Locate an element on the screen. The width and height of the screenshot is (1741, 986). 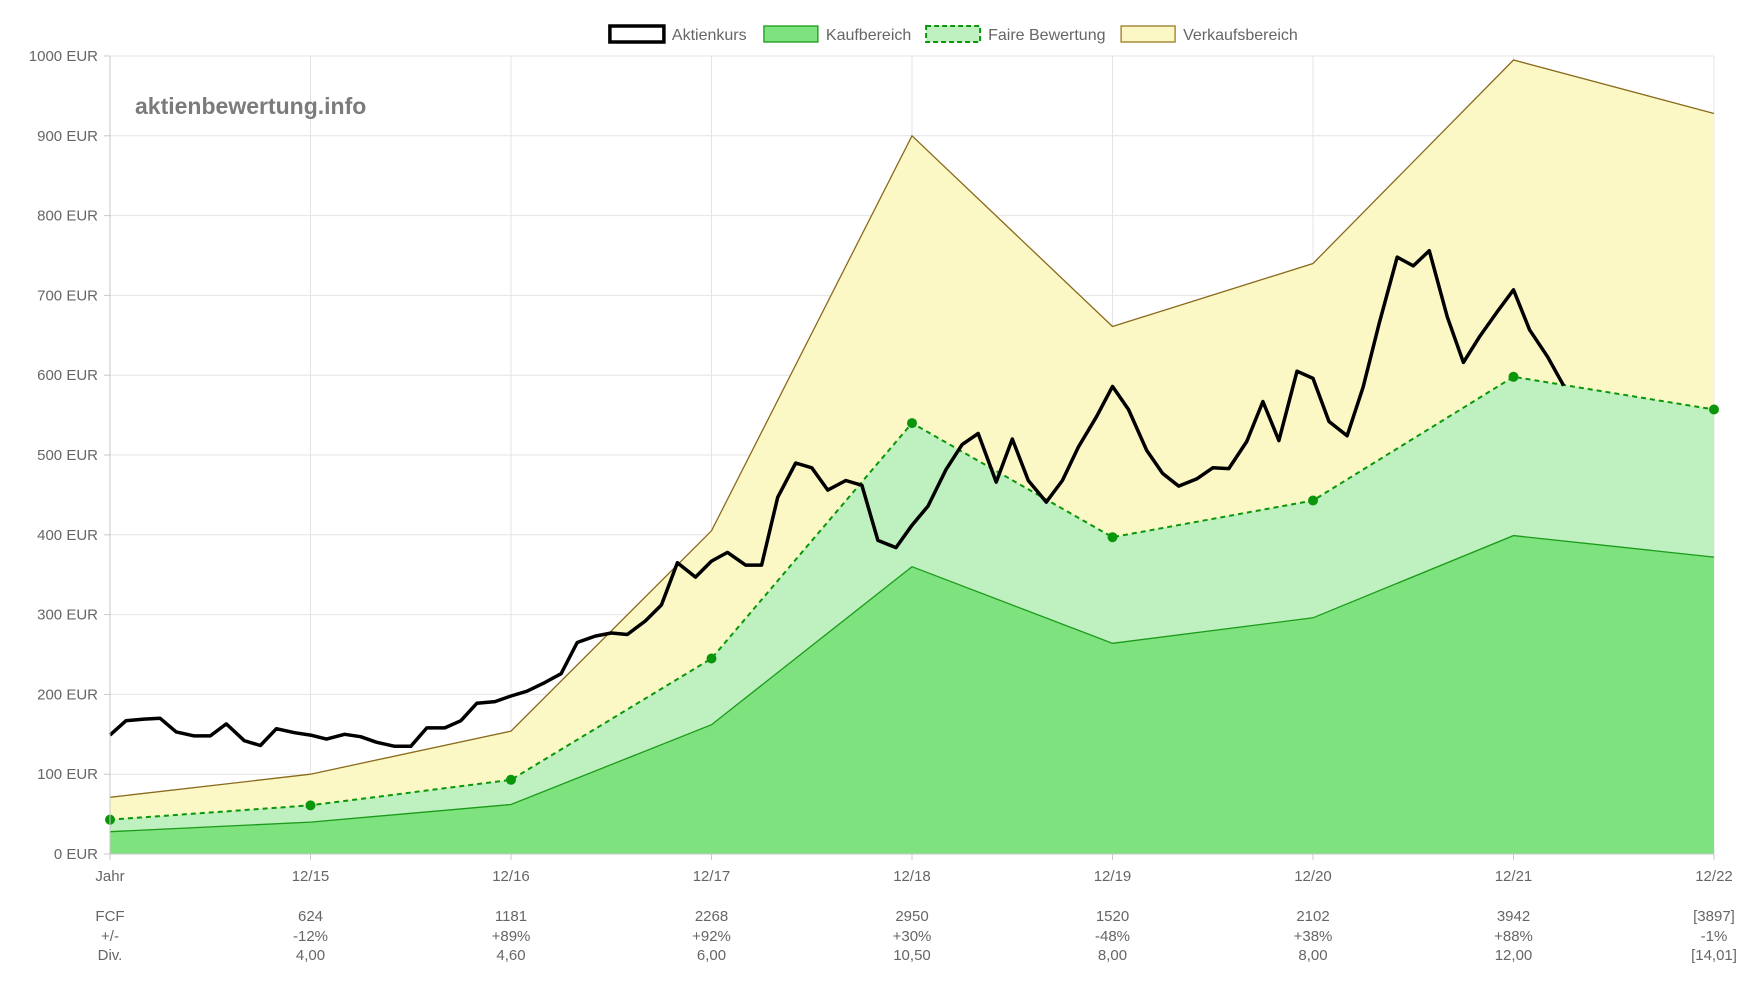
table-cell-0-5: 2102 is located at coordinates (1312, 916).